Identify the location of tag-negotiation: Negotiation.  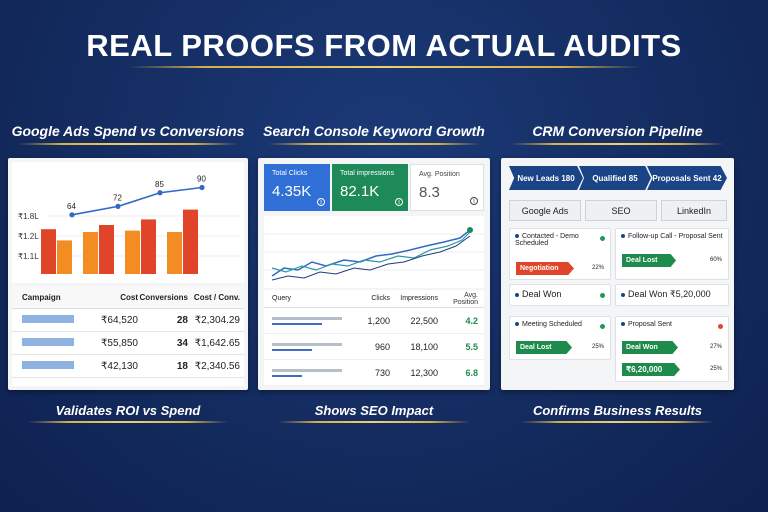
(545, 268).